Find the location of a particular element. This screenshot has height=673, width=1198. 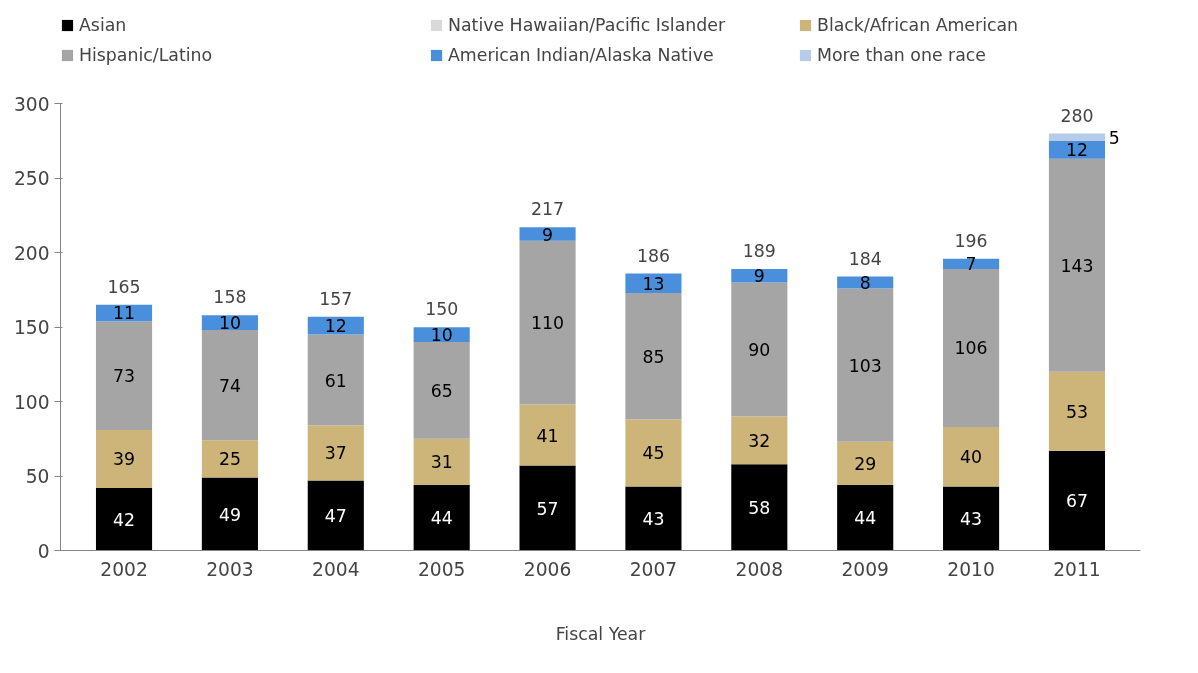

legend-label: Hispanic/Latino is located at coordinates (146, 55).